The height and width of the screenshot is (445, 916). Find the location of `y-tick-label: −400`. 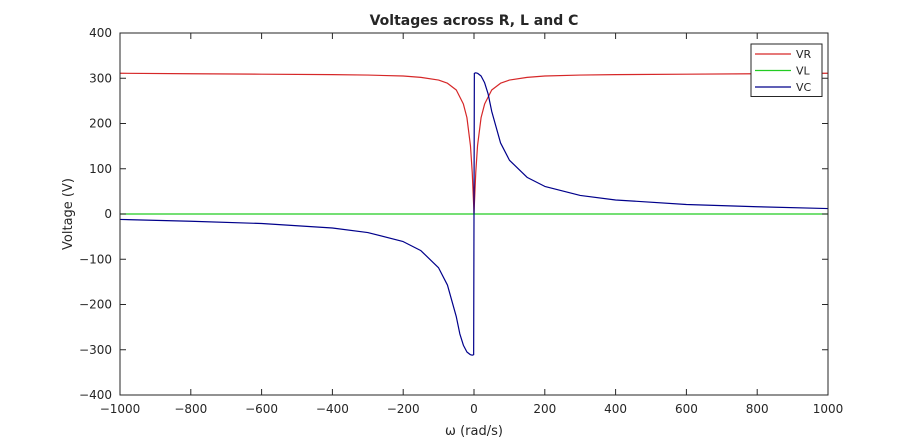

y-tick-label: −400 is located at coordinates (95, 395).